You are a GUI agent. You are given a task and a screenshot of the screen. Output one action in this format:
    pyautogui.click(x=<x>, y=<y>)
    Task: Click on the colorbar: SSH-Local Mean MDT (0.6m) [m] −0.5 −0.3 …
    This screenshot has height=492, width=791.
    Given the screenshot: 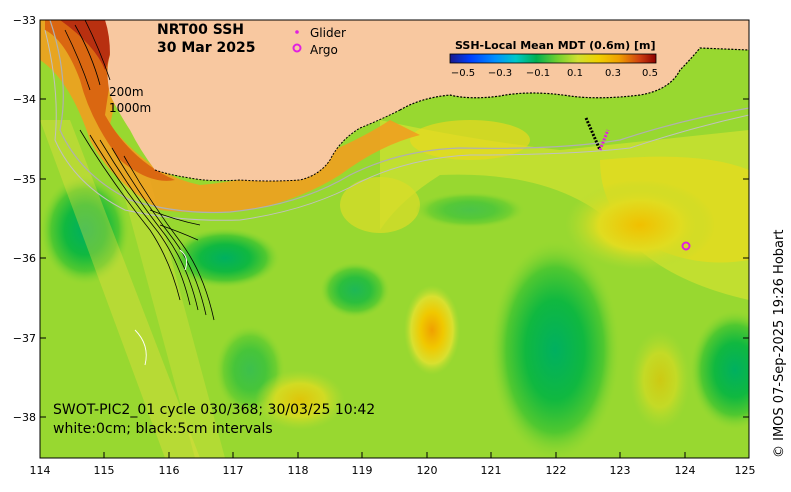 What is the action you would take?
    pyautogui.click(x=553, y=59)
    